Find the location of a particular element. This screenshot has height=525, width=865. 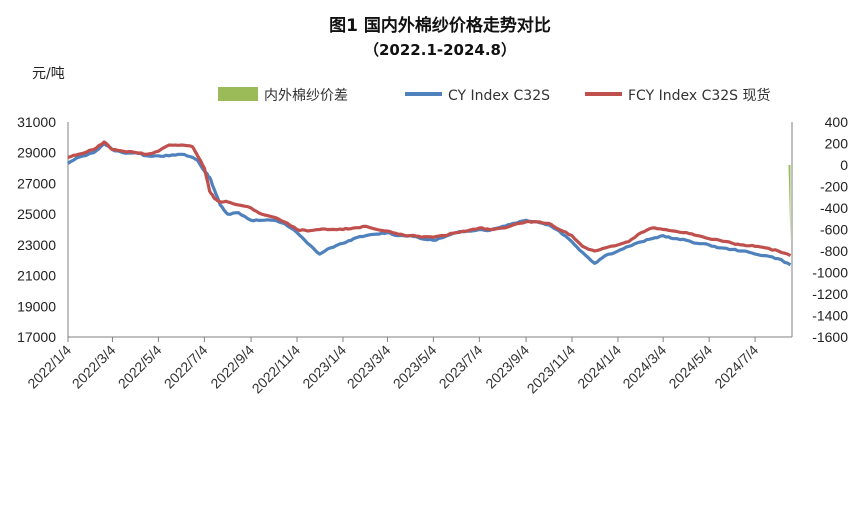

y-right-tick-label: -400 is located at coordinates (834, 208).